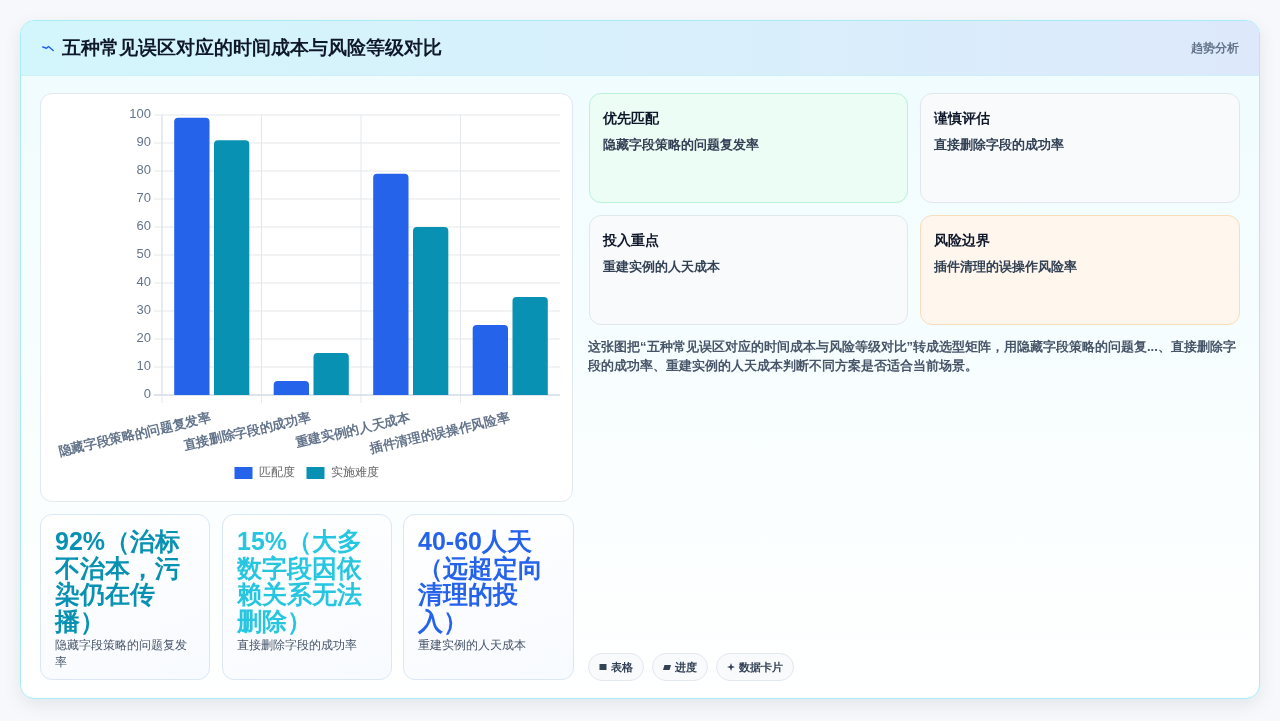  What do you see at coordinates (276, 472) in the screenshot?
I see `legend-label: 匹配度` at bounding box center [276, 472].